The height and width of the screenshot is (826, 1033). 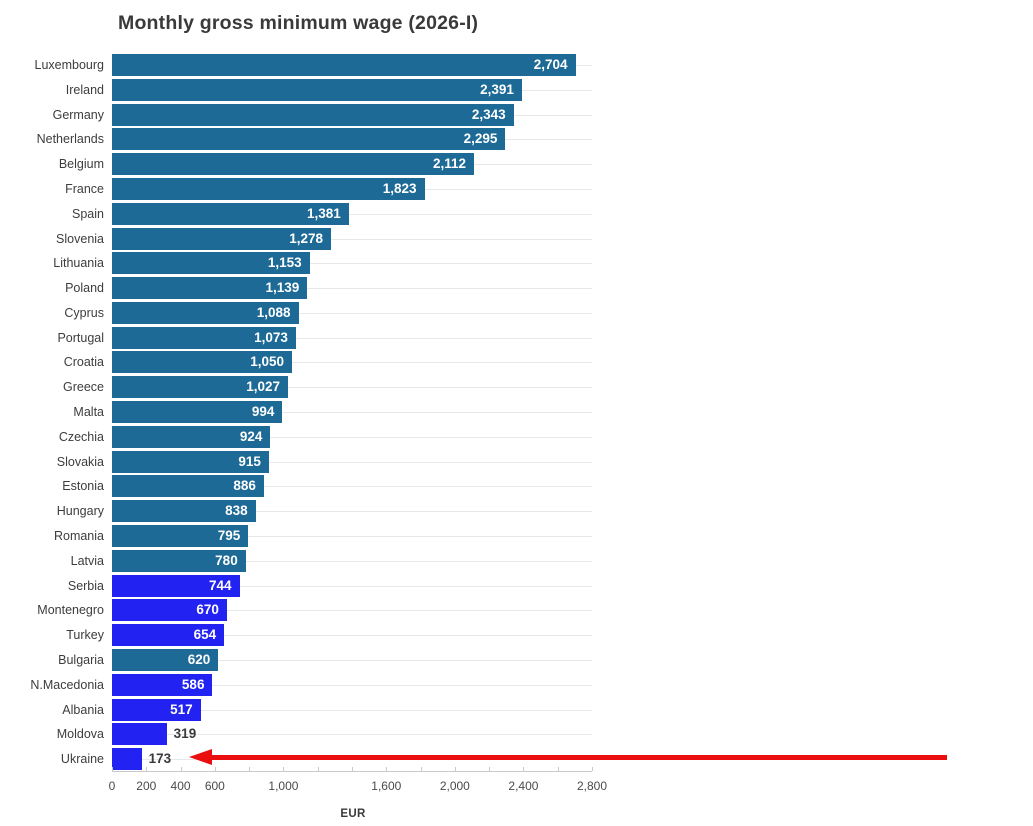 What do you see at coordinates (190, 461) in the screenshot?
I see `bar-slovakia` at bounding box center [190, 461].